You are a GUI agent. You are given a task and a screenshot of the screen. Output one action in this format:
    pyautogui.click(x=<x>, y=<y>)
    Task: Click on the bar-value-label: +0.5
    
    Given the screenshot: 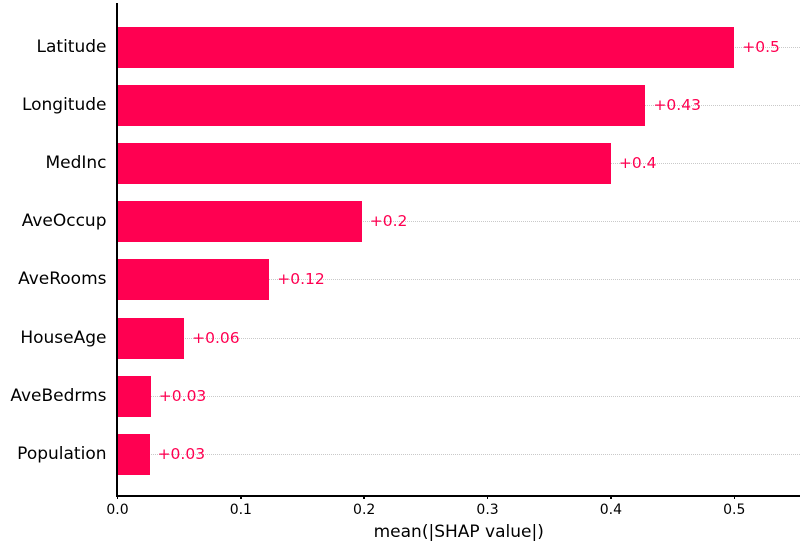 What is the action you would take?
    pyautogui.click(x=761, y=46)
    